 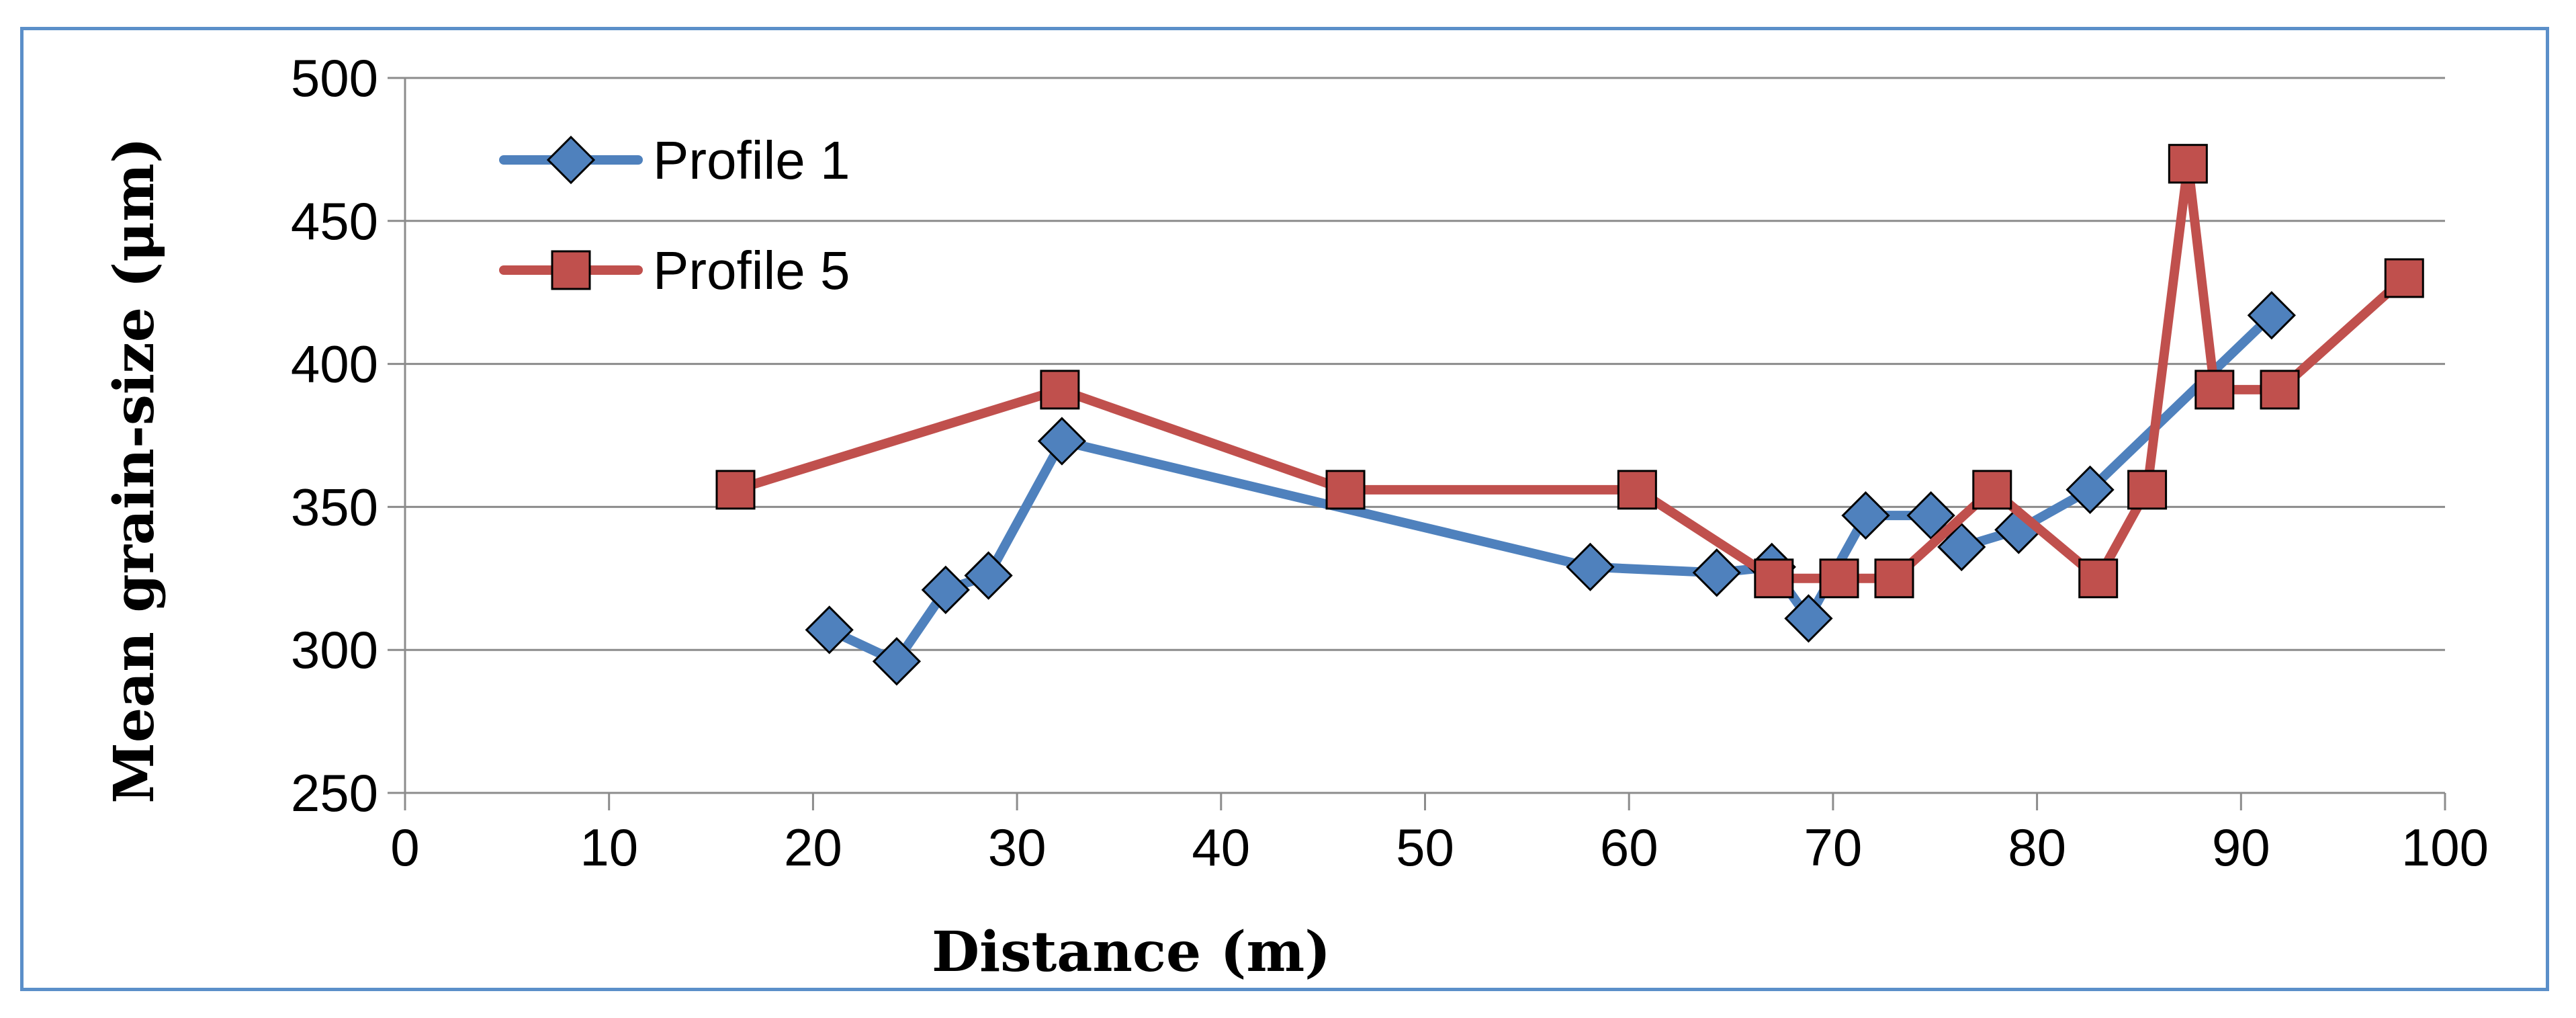 I want to click on x-tick-label: 30, so click(x=1017, y=847).